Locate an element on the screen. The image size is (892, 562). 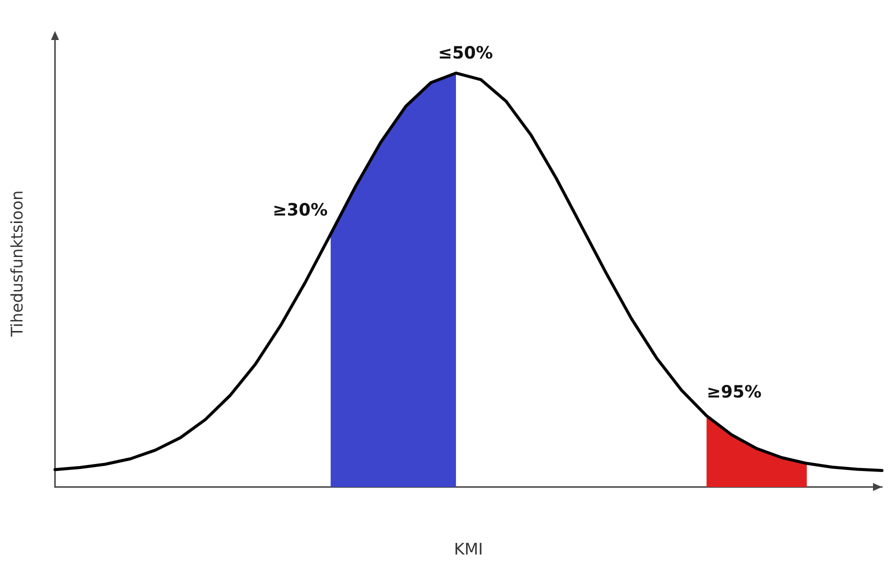
y-axis-title: Tihedusfunktsioon is located at coordinates (17, 264).